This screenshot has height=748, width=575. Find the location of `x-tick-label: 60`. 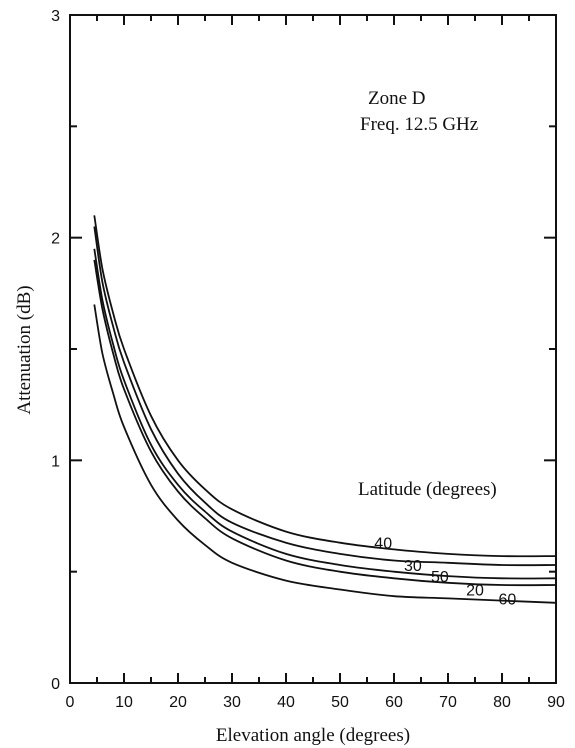

x-tick-label: 60 is located at coordinates (394, 702).